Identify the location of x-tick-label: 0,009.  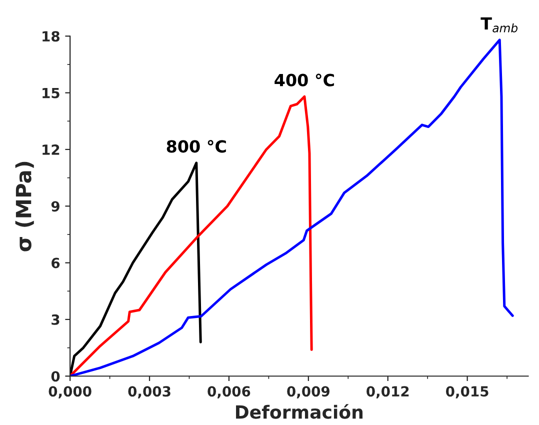
(308, 392).